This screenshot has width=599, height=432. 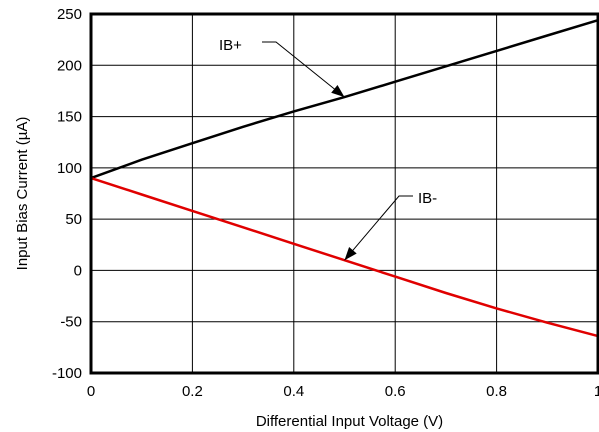 What do you see at coordinates (596, 391) in the screenshot?
I see `x-tick-label: 1` at bounding box center [596, 391].